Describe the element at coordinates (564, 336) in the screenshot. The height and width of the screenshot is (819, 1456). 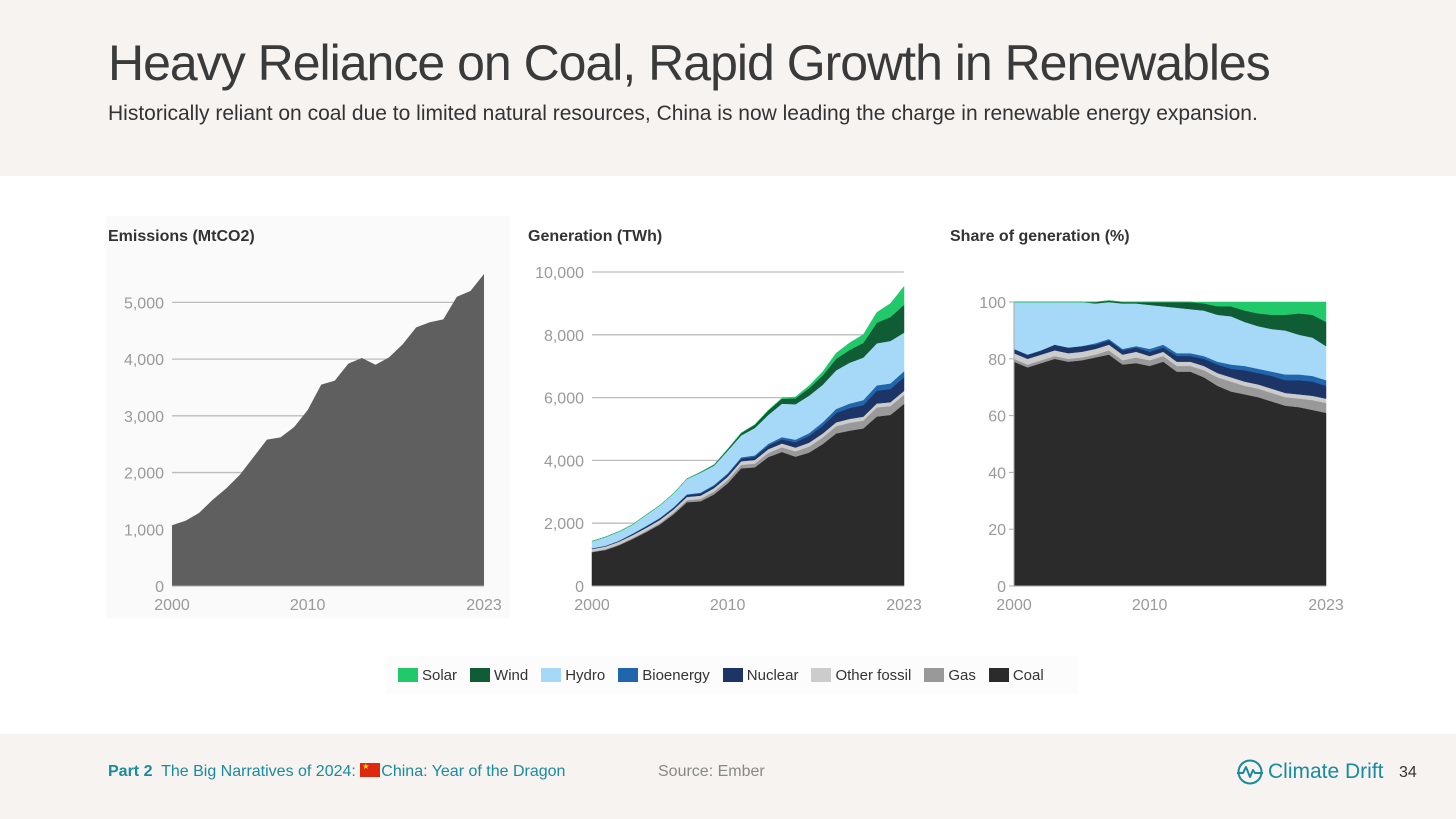
I see `y-tick-label: 8,000` at that location.